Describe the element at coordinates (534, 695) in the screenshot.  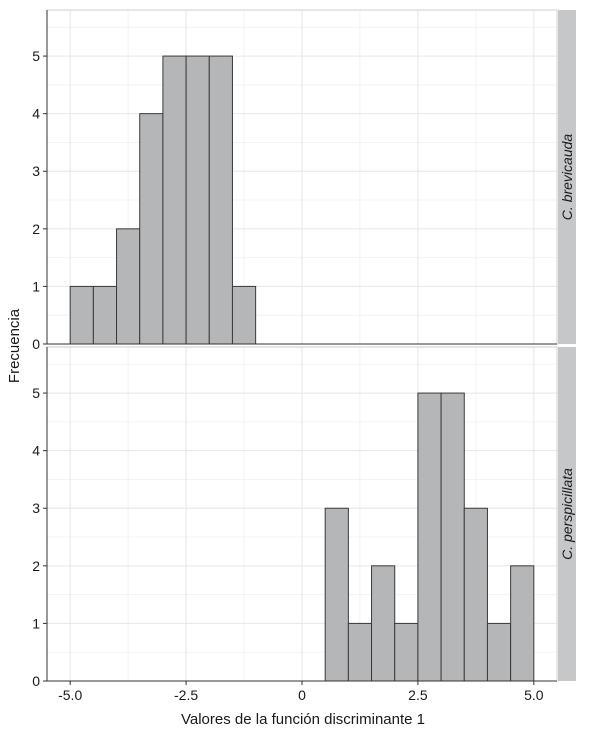
I see `x-tick-label: 5.0` at that location.